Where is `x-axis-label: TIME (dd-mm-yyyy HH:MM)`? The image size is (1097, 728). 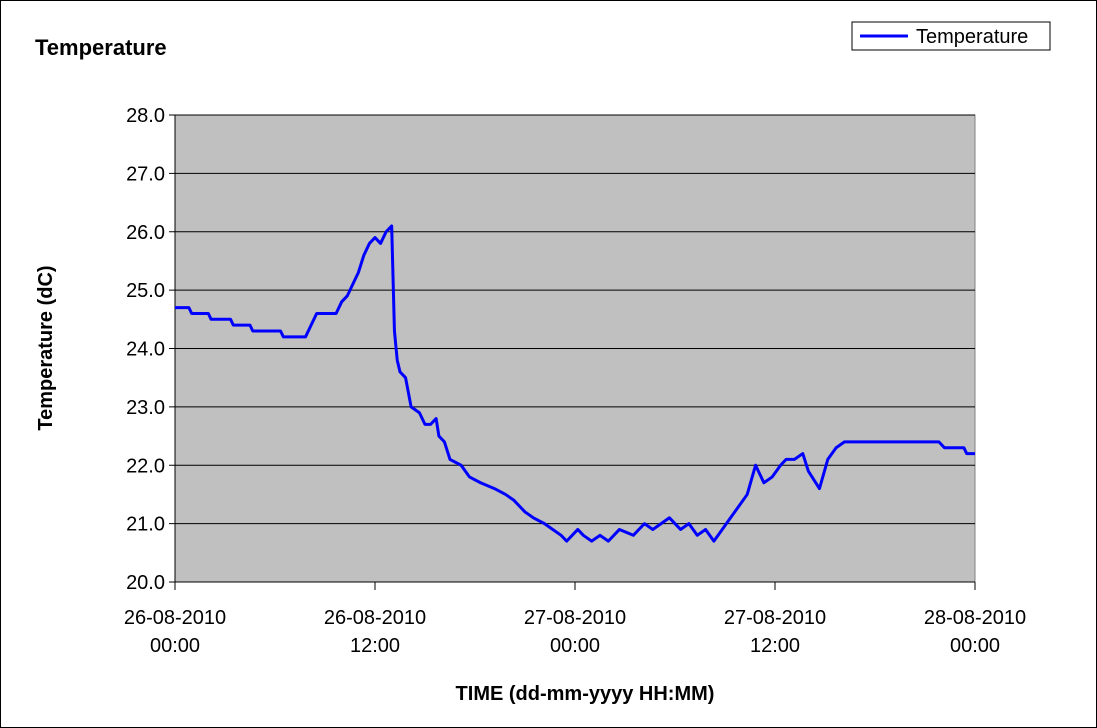
x-axis-label: TIME (dd-mm-yyyy HH:MM) is located at coordinates (585, 694).